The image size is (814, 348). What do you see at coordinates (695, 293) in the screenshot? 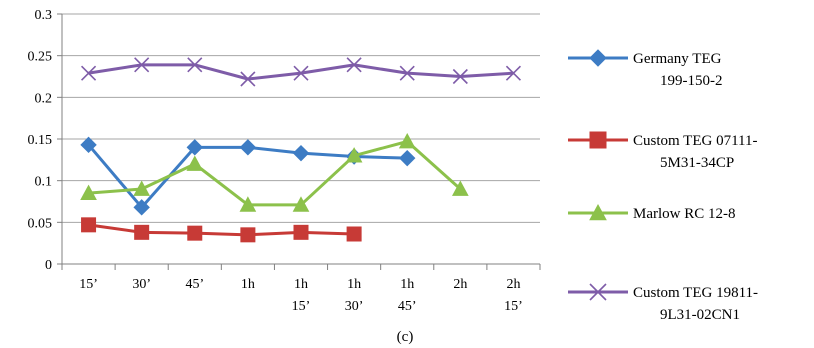
I see `legend-label-line: Custom TEG 19811-` at bounding box center [695, 293].